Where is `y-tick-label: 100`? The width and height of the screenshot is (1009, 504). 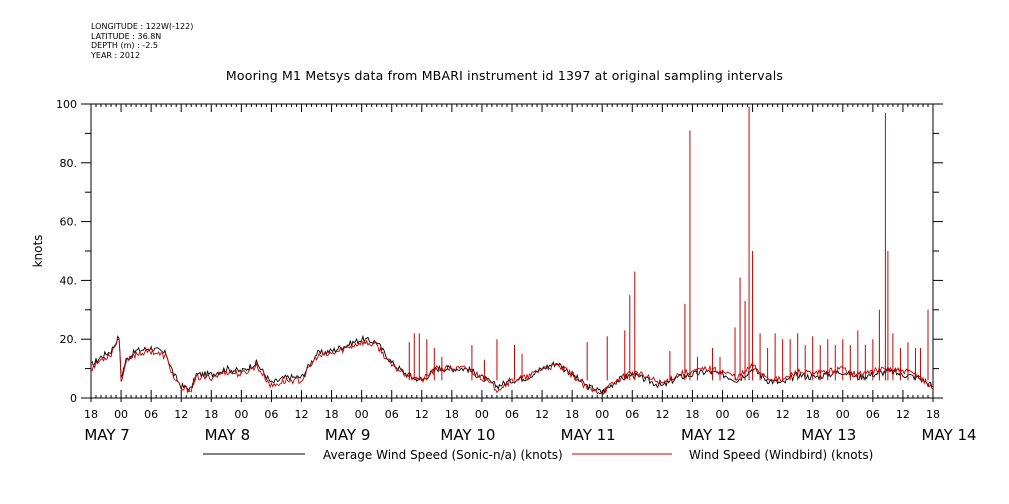
y-tick-label: 100 is located at coordinates (66, 104).